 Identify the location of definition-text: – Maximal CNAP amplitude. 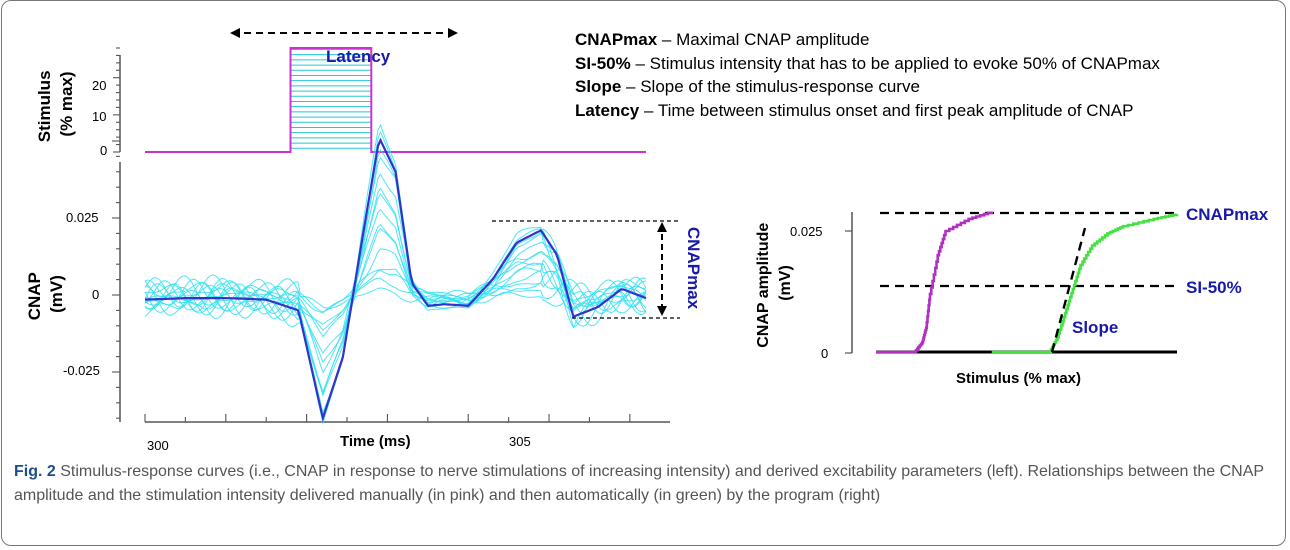
(763, 39).